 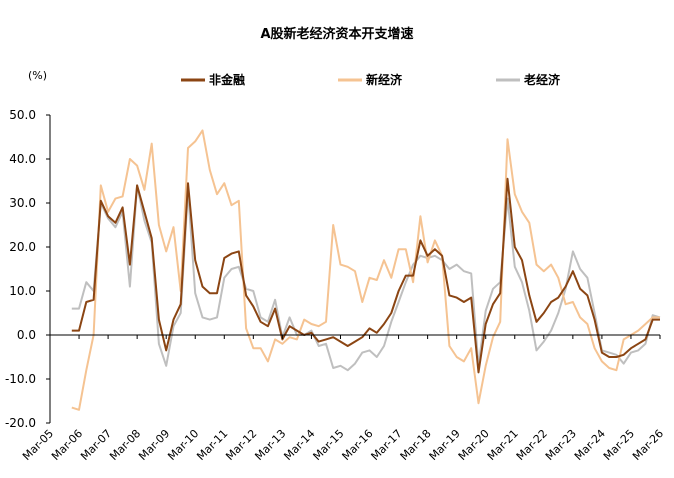 What do you see at coordinates (212, 445) in the screenshot?
I see `x-tick-label: Mar-11` at bounding box center [212, 445].